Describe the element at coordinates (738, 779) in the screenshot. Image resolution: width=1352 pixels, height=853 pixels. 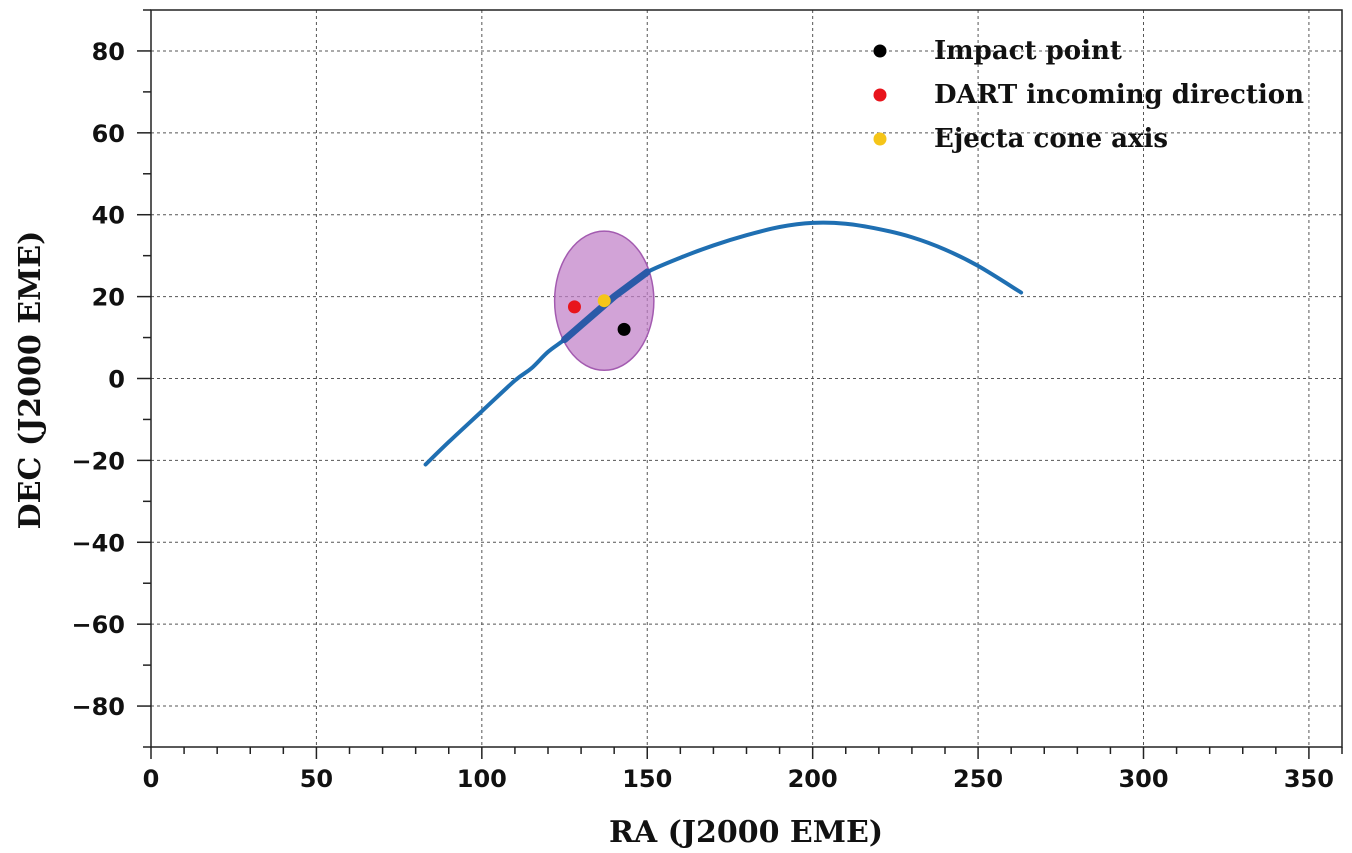
I see `x-tick-labels: 0 50 100 150 200 250 300 350` at that location.